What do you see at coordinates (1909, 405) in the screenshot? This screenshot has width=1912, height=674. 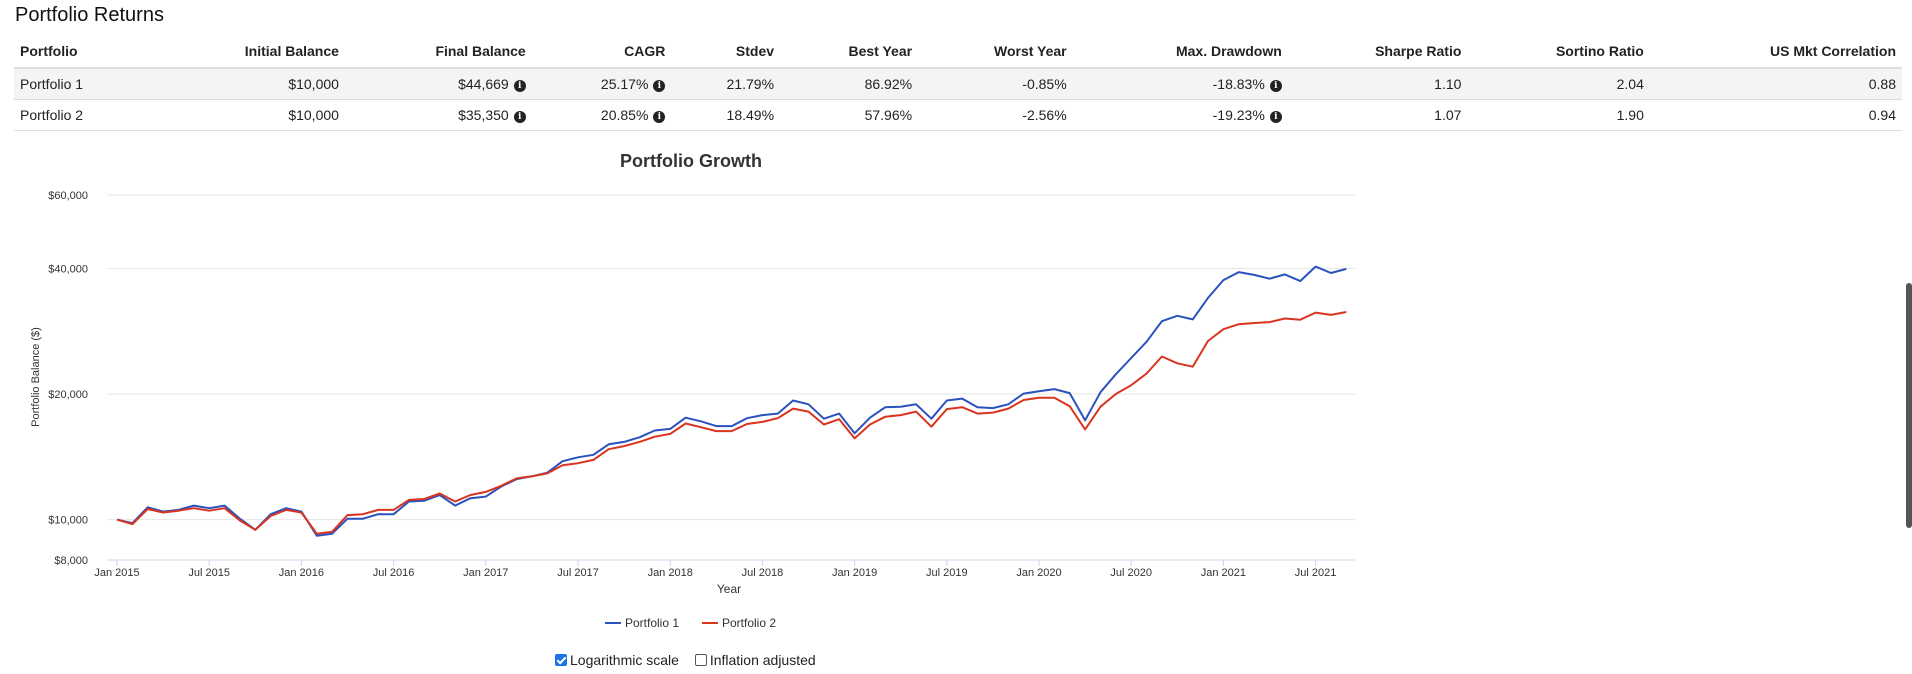 I see `page-scrollbar` at bounding box center [1909, 405].